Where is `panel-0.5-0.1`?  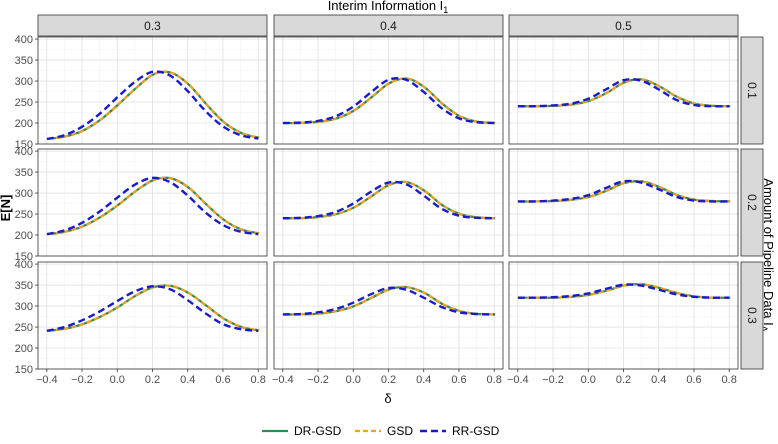 panel-0.5-0.1 is located at coordinates (623, 90).